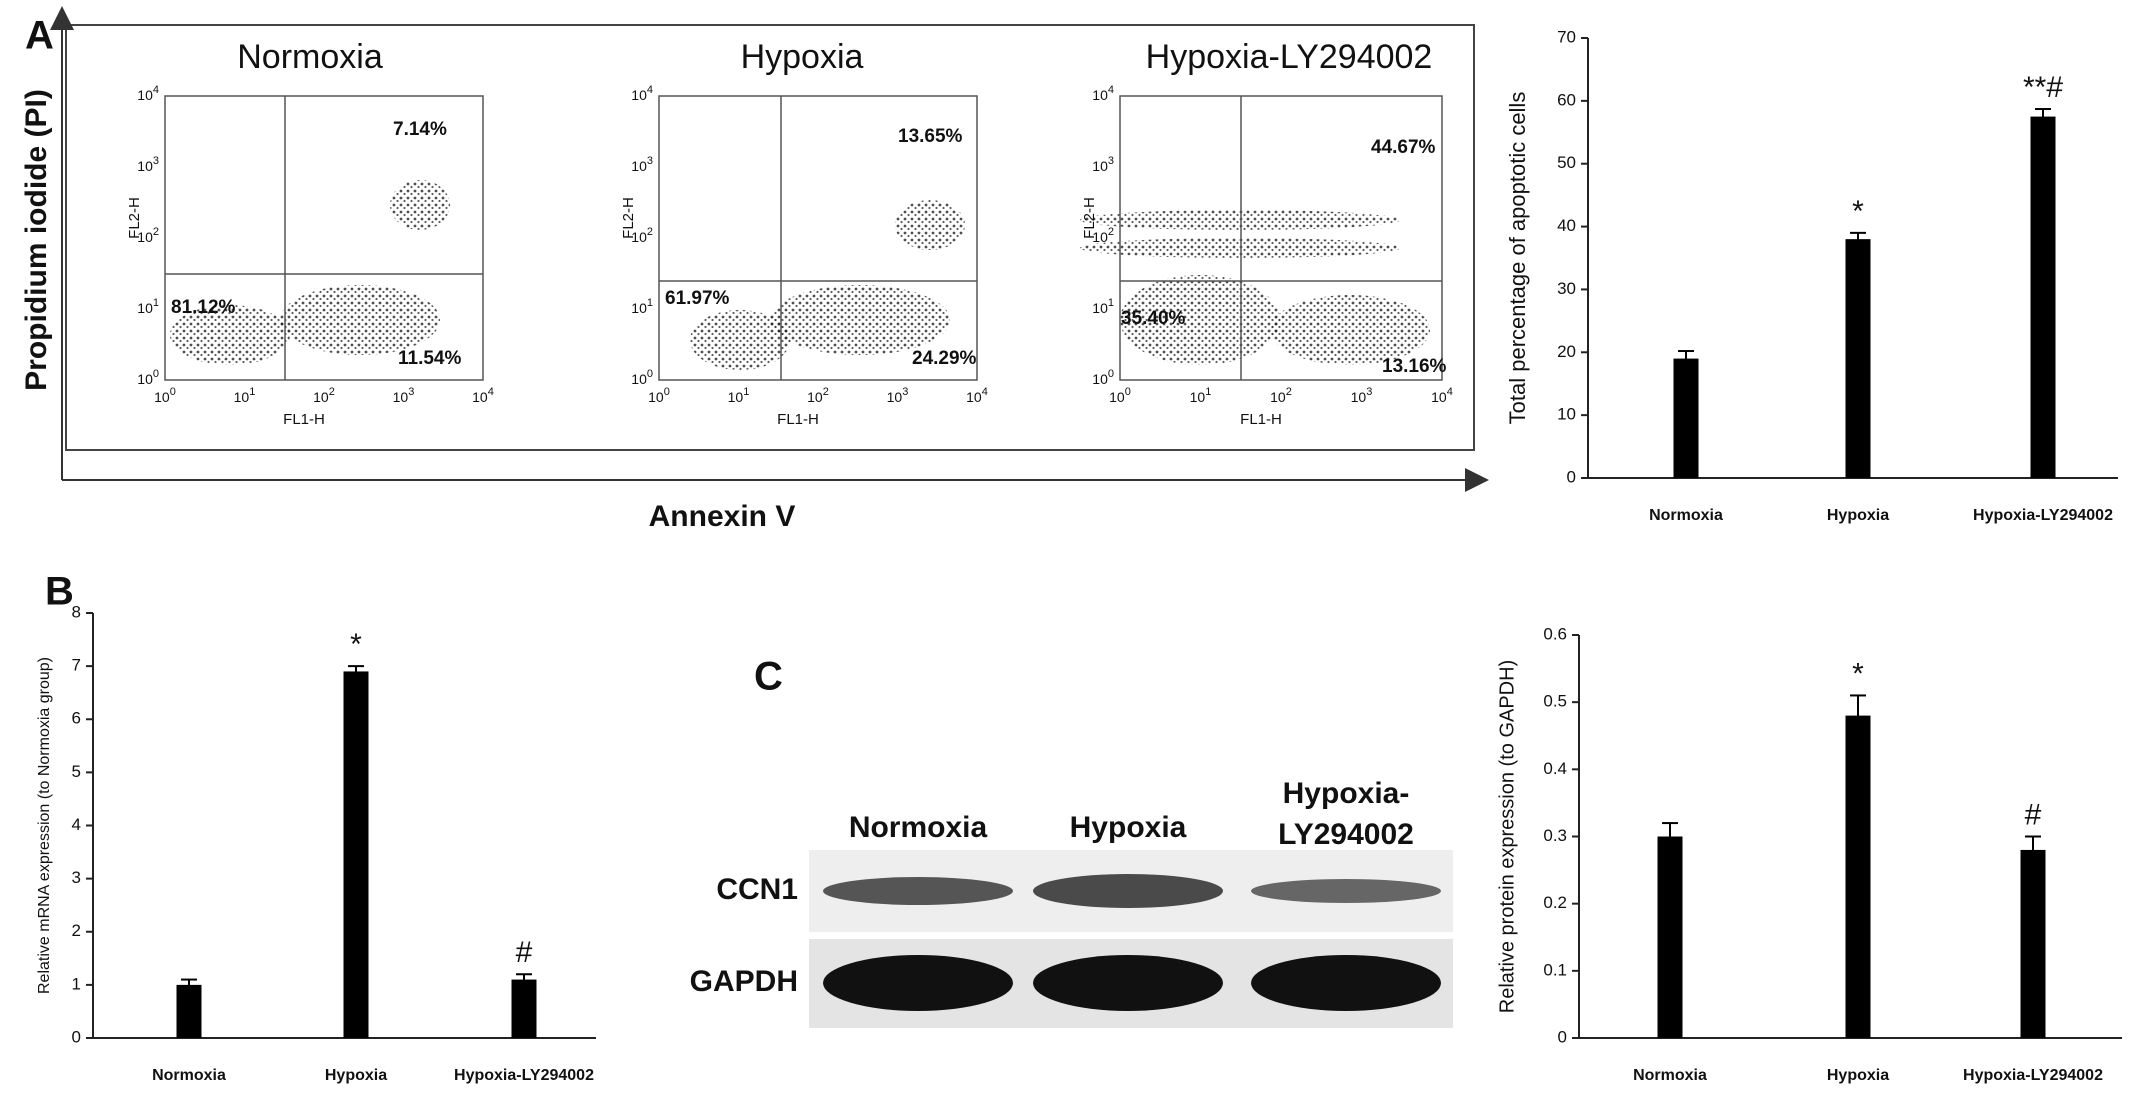  I want to click on row-label: GAPDH, so click(744, 981).